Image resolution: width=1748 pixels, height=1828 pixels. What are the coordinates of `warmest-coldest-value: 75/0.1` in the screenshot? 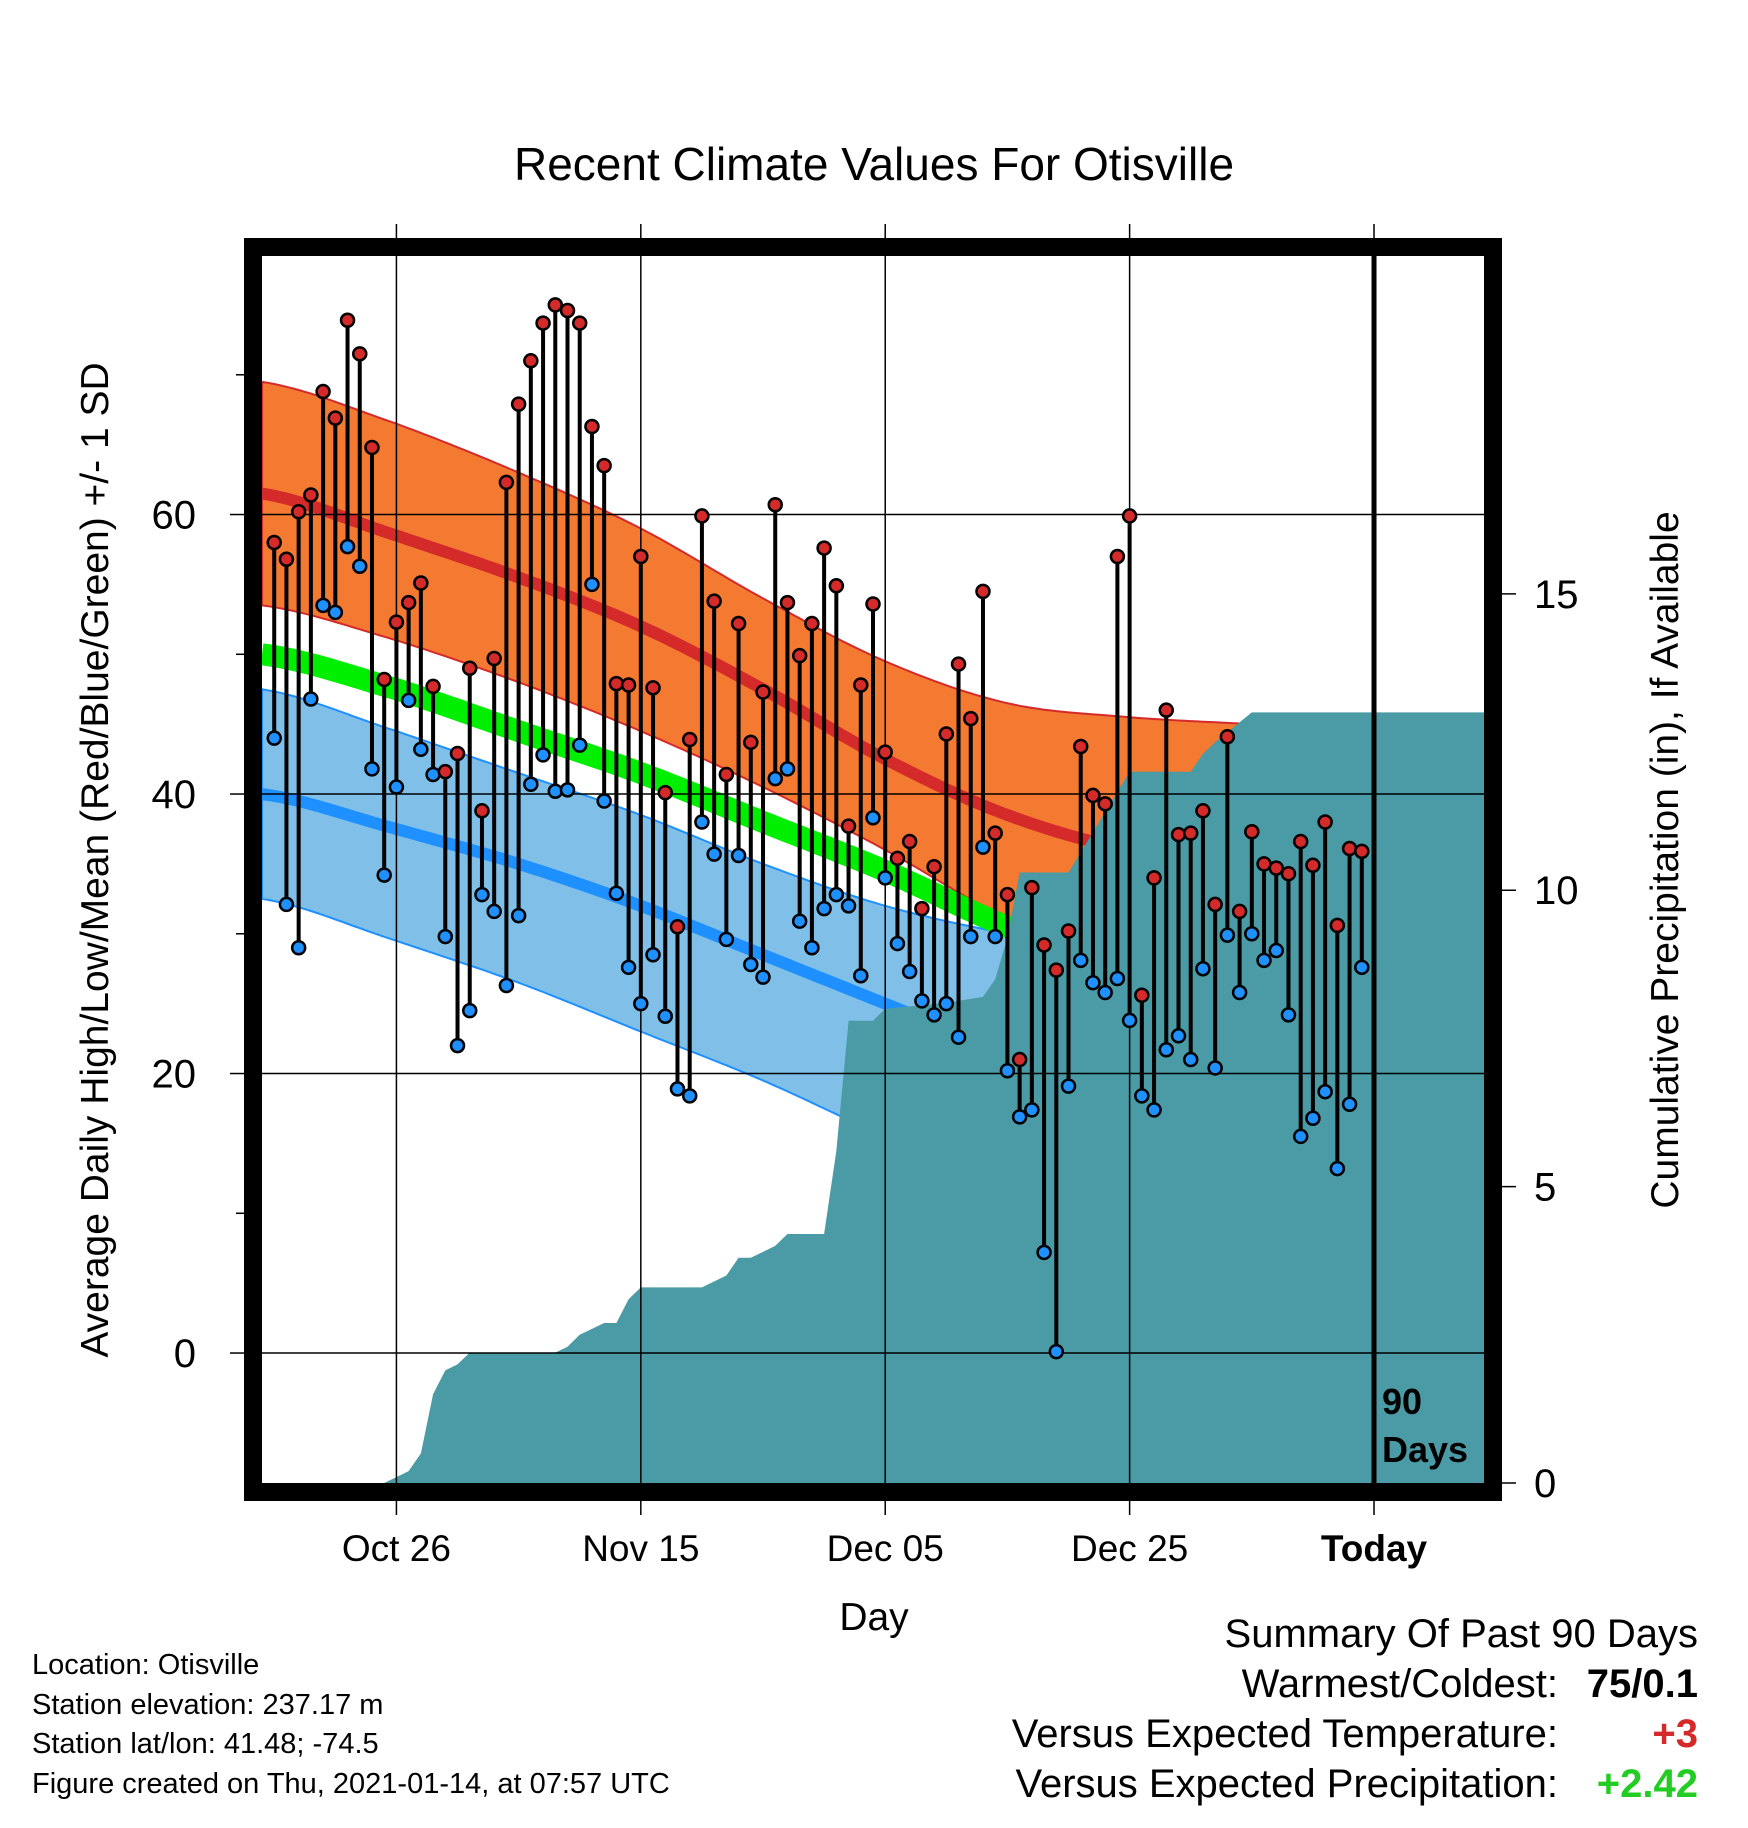 It's located at (1642, 1684).